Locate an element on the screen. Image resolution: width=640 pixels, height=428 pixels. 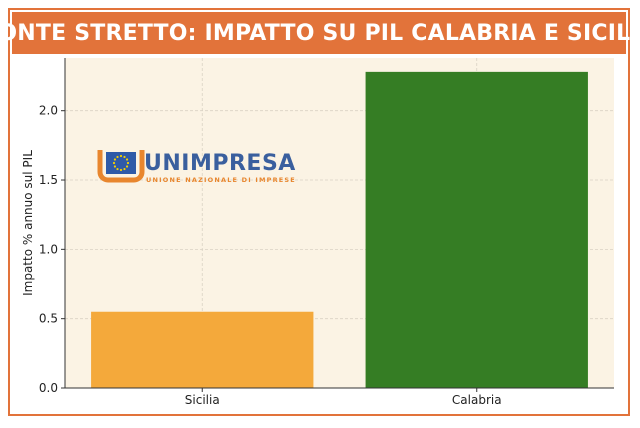
x-tick-label: Calabria is located at coordinates (477, 400).